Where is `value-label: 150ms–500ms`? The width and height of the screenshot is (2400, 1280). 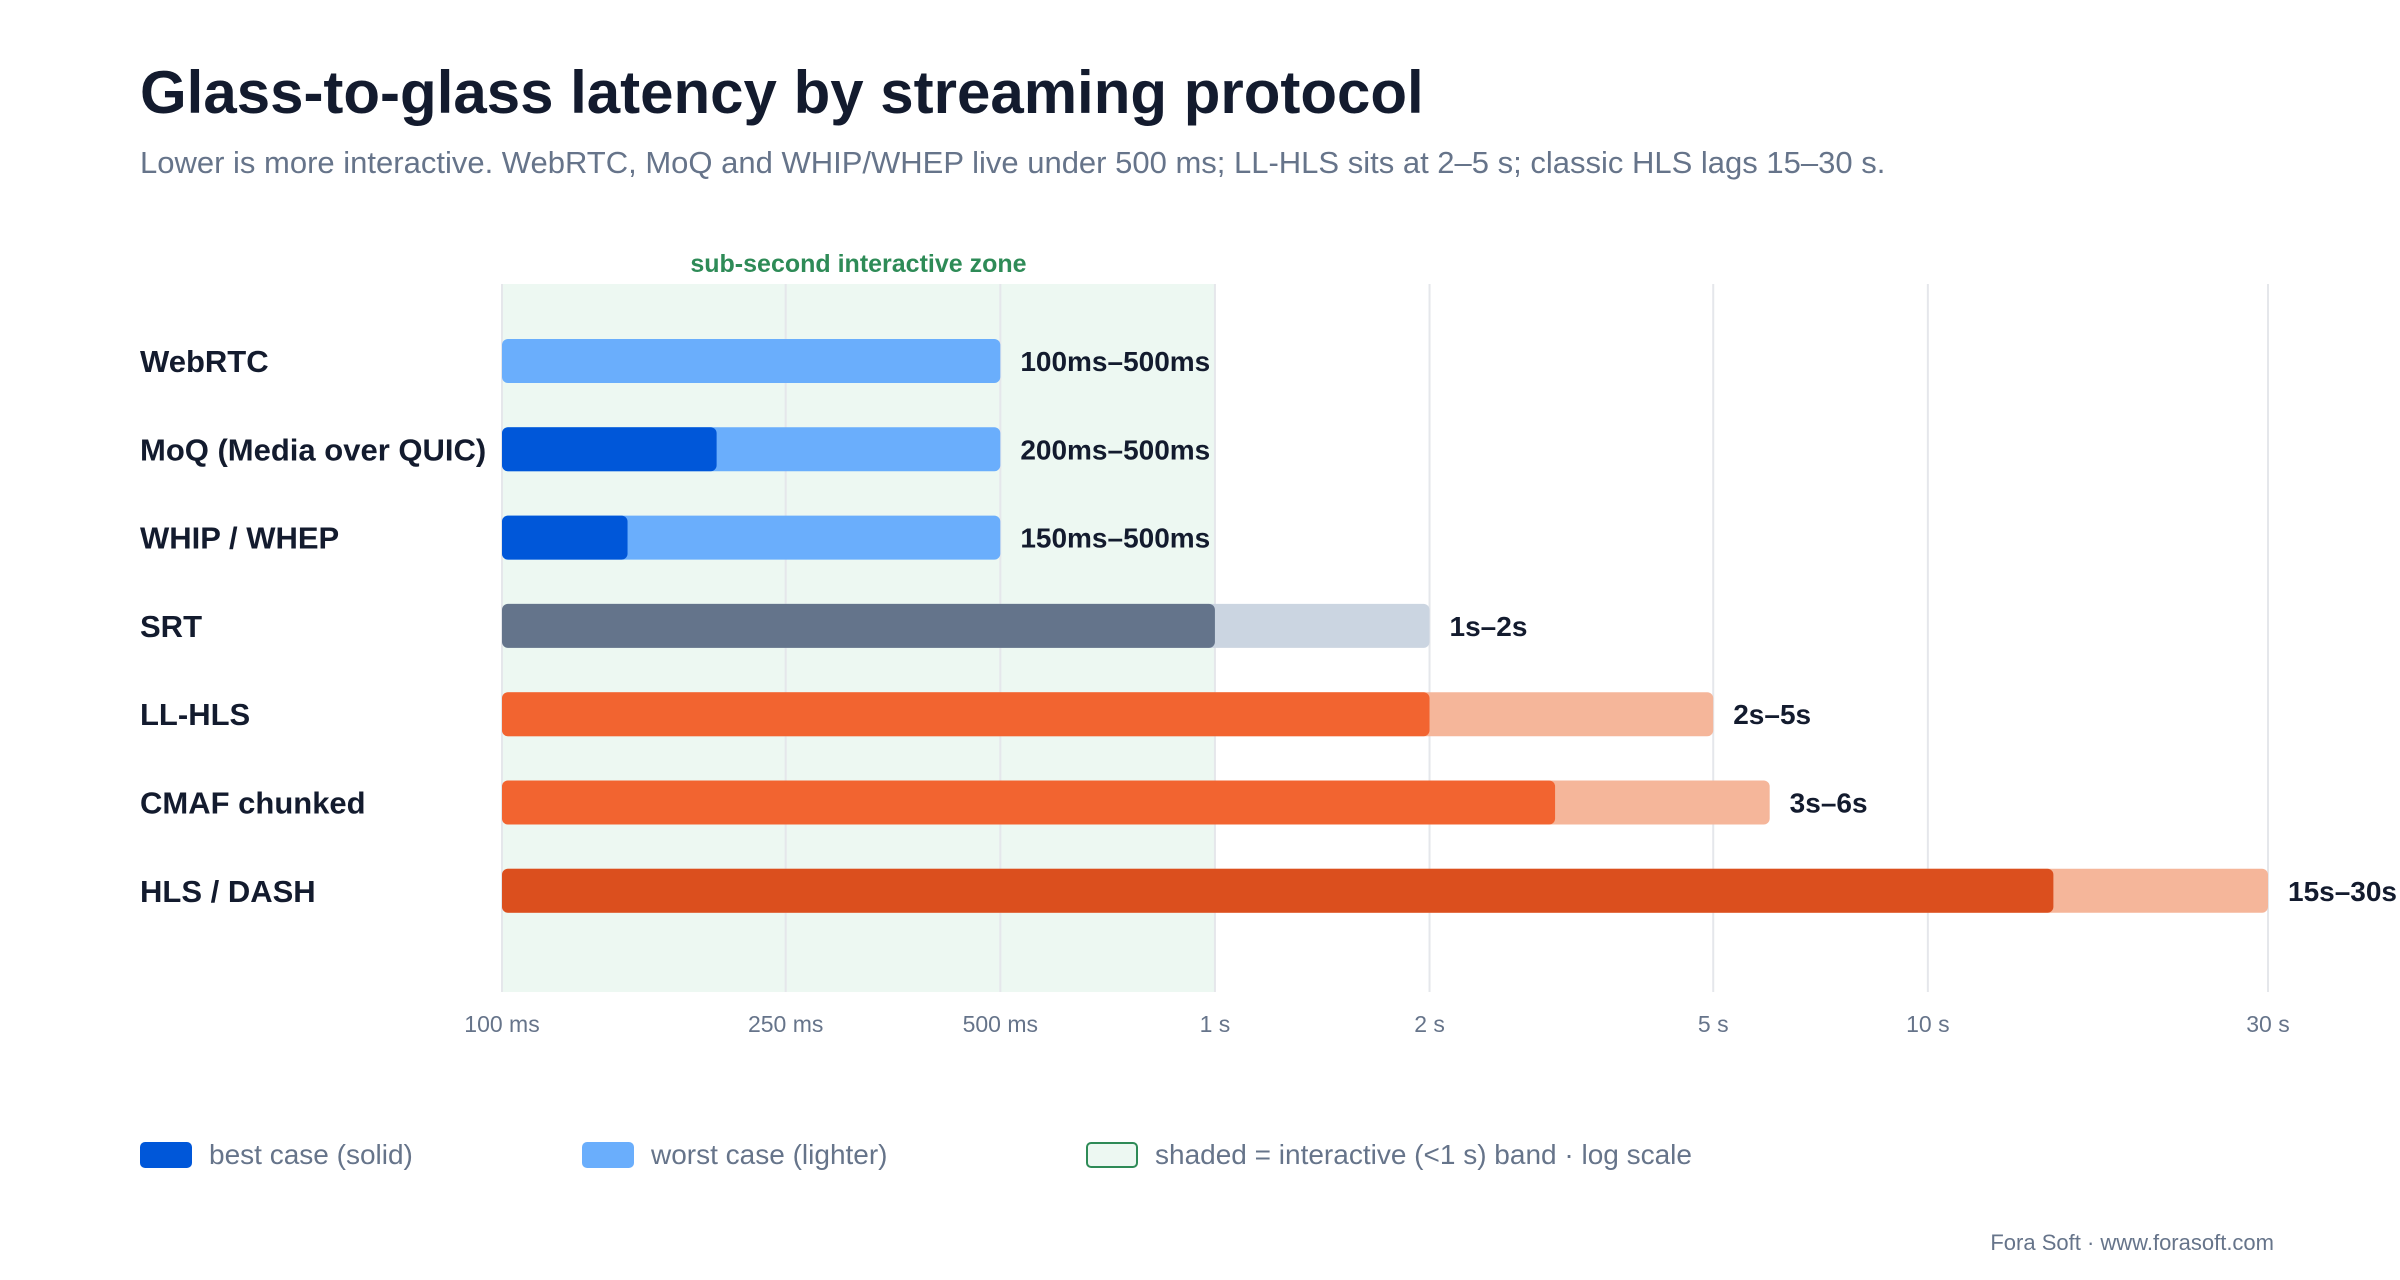
value-label: 150ms–500ms is located at coordinates (1115, 538).